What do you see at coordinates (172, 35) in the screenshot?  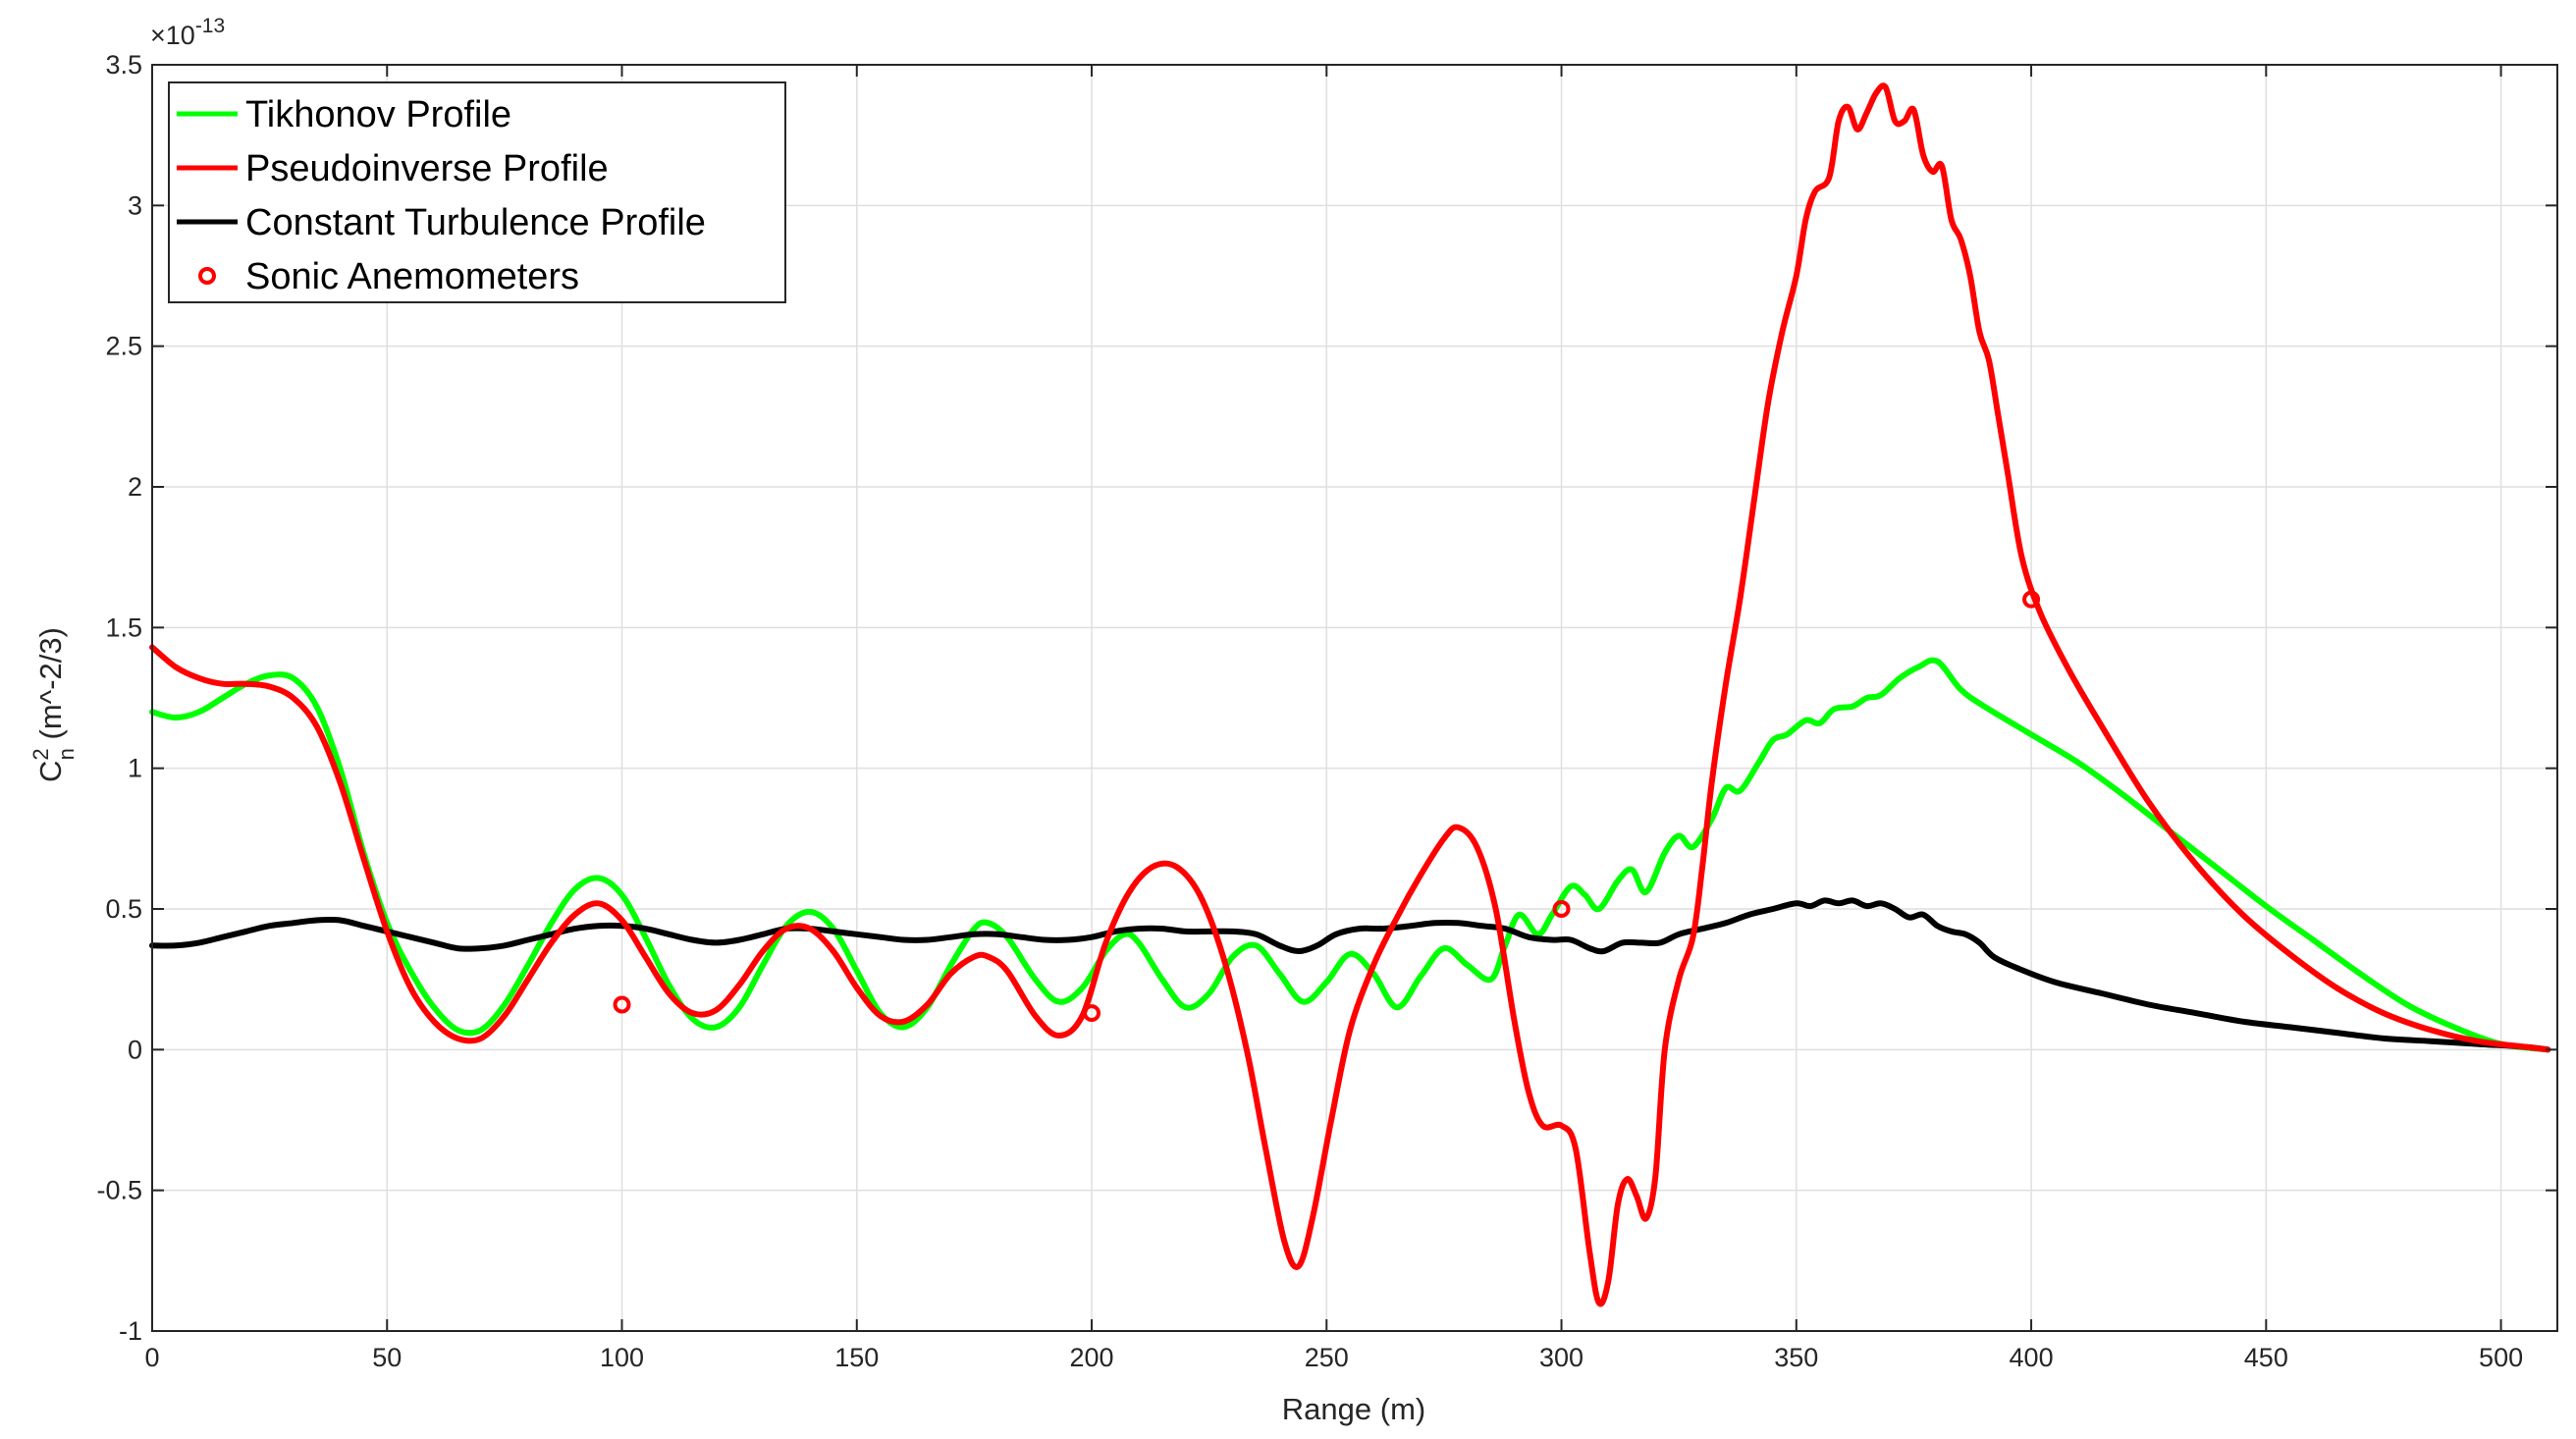 I see `exponent-base: ×10` at bounding box center [172, 35].